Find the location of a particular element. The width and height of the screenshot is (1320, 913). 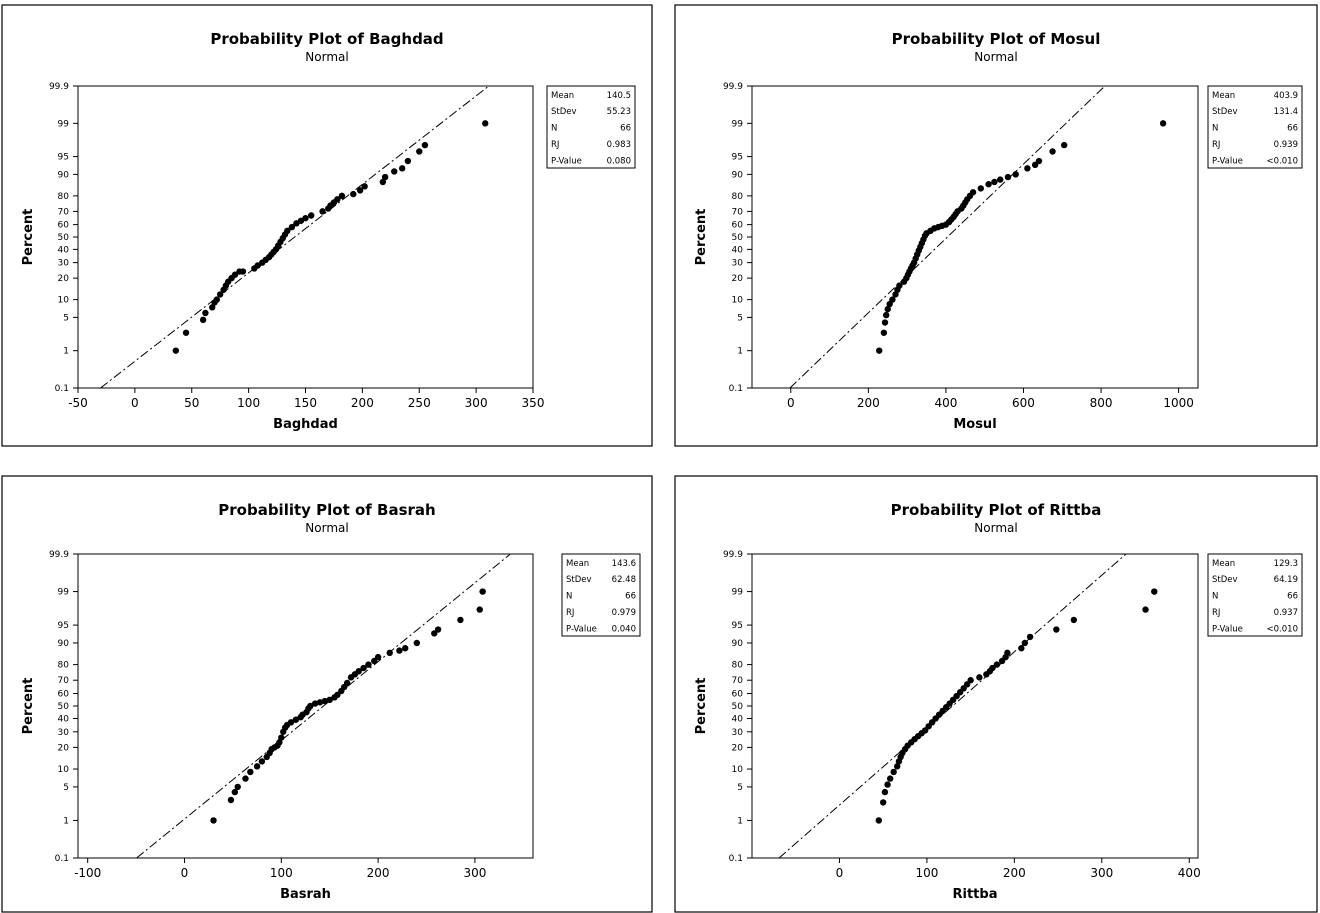

stats-value: 0.979 is located at coordinates (624, 613).